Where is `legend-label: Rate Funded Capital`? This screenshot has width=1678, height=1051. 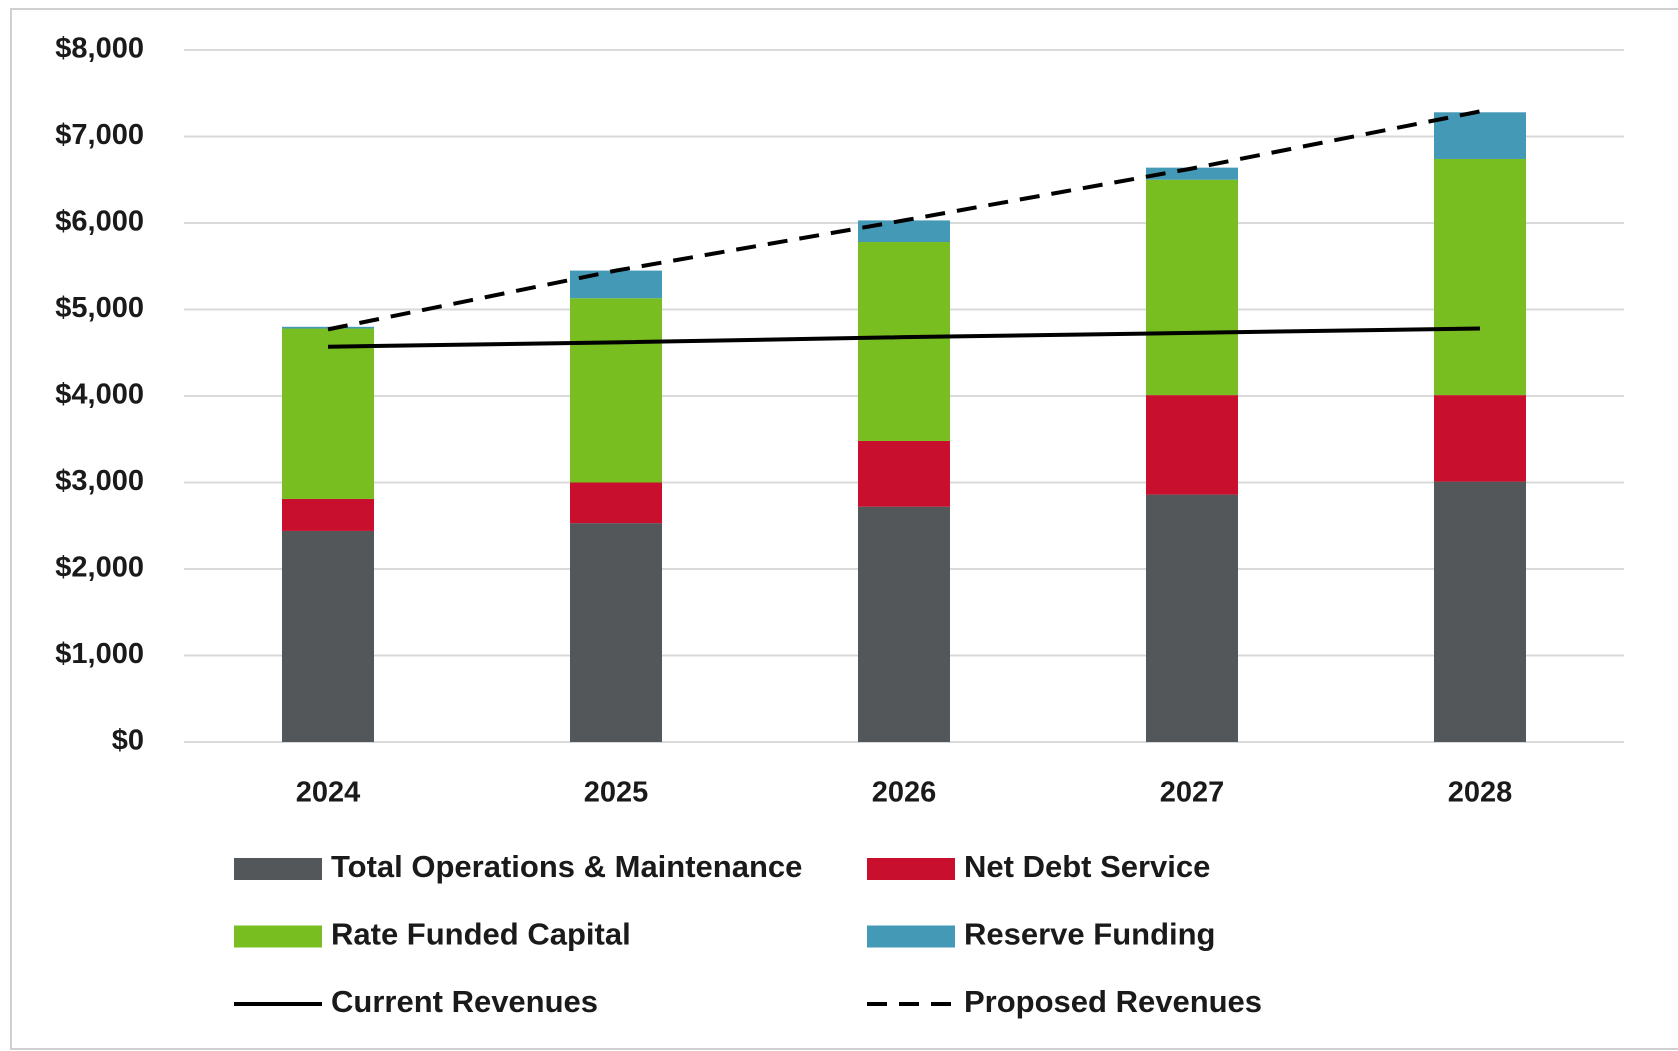 legend-label: Rate Funded Capital is located at coordinates (481, 934).